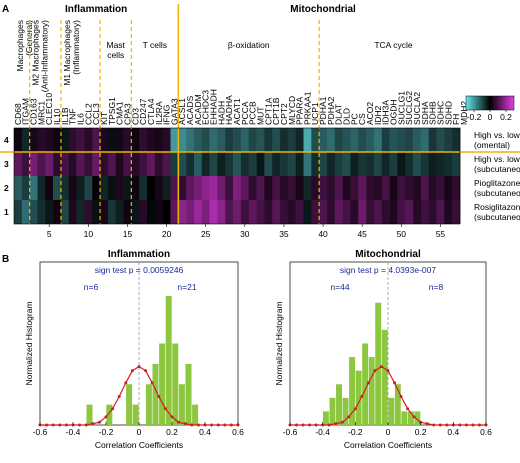 The image size is (520, 463). What do you see at coordinates (229, 110) in the screenshot?
I see `gene-label: HADHA` at bounding box center [229, 110].